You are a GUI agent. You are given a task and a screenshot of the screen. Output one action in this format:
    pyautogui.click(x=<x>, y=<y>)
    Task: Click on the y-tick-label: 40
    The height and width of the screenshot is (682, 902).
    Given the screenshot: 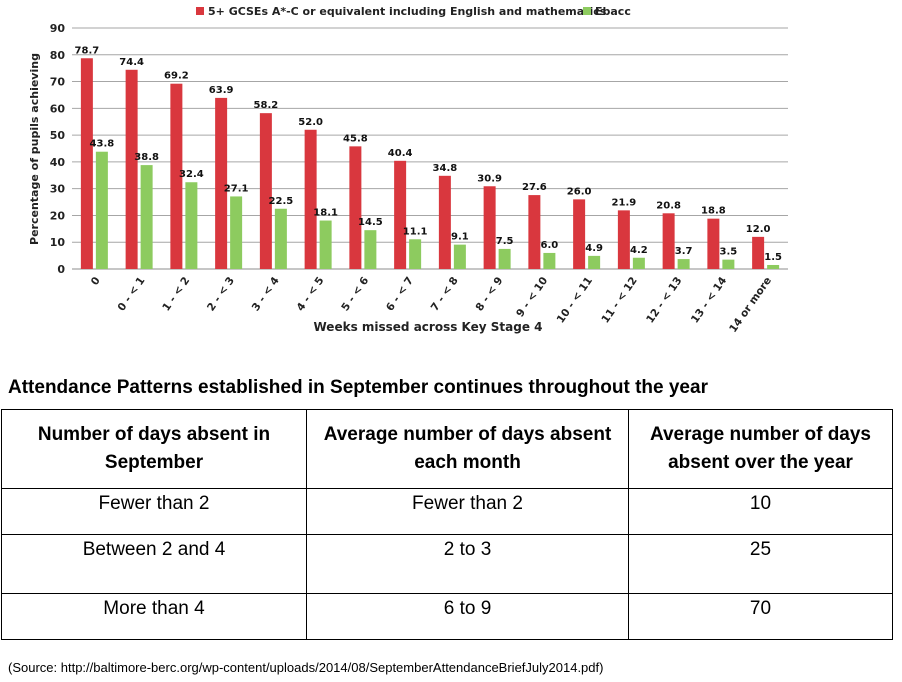 What is the action you would take?
    pyautogui.click(x=58, y=162)
    